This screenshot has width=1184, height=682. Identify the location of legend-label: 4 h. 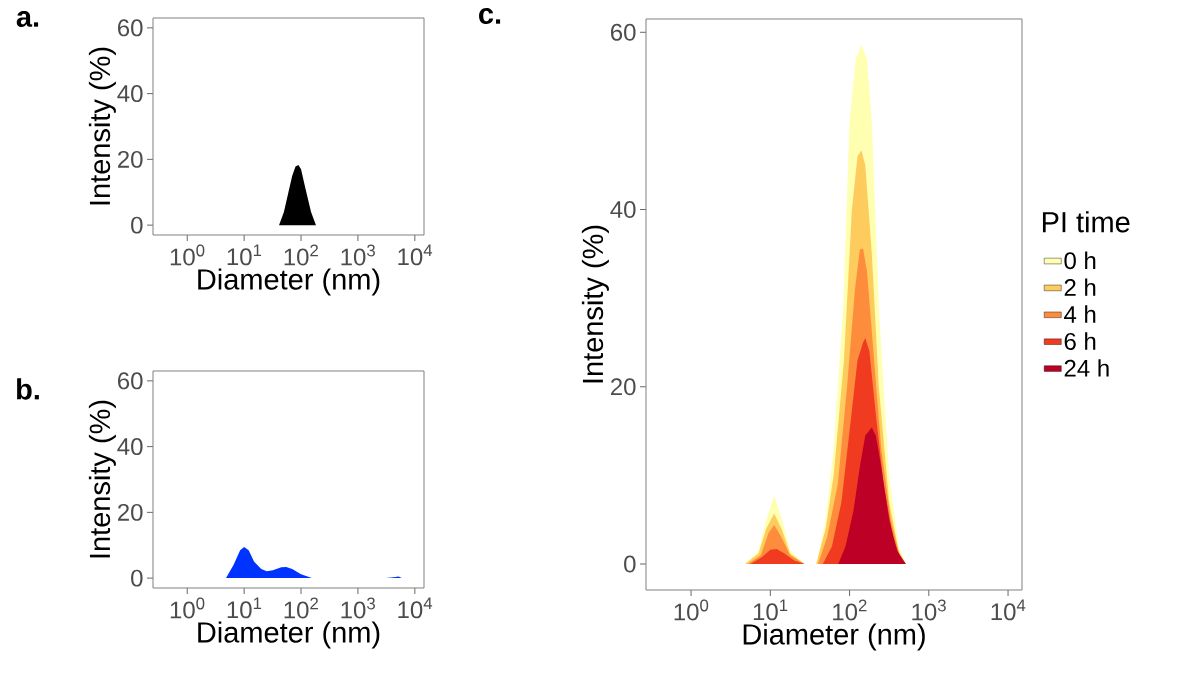
(1080, 314).